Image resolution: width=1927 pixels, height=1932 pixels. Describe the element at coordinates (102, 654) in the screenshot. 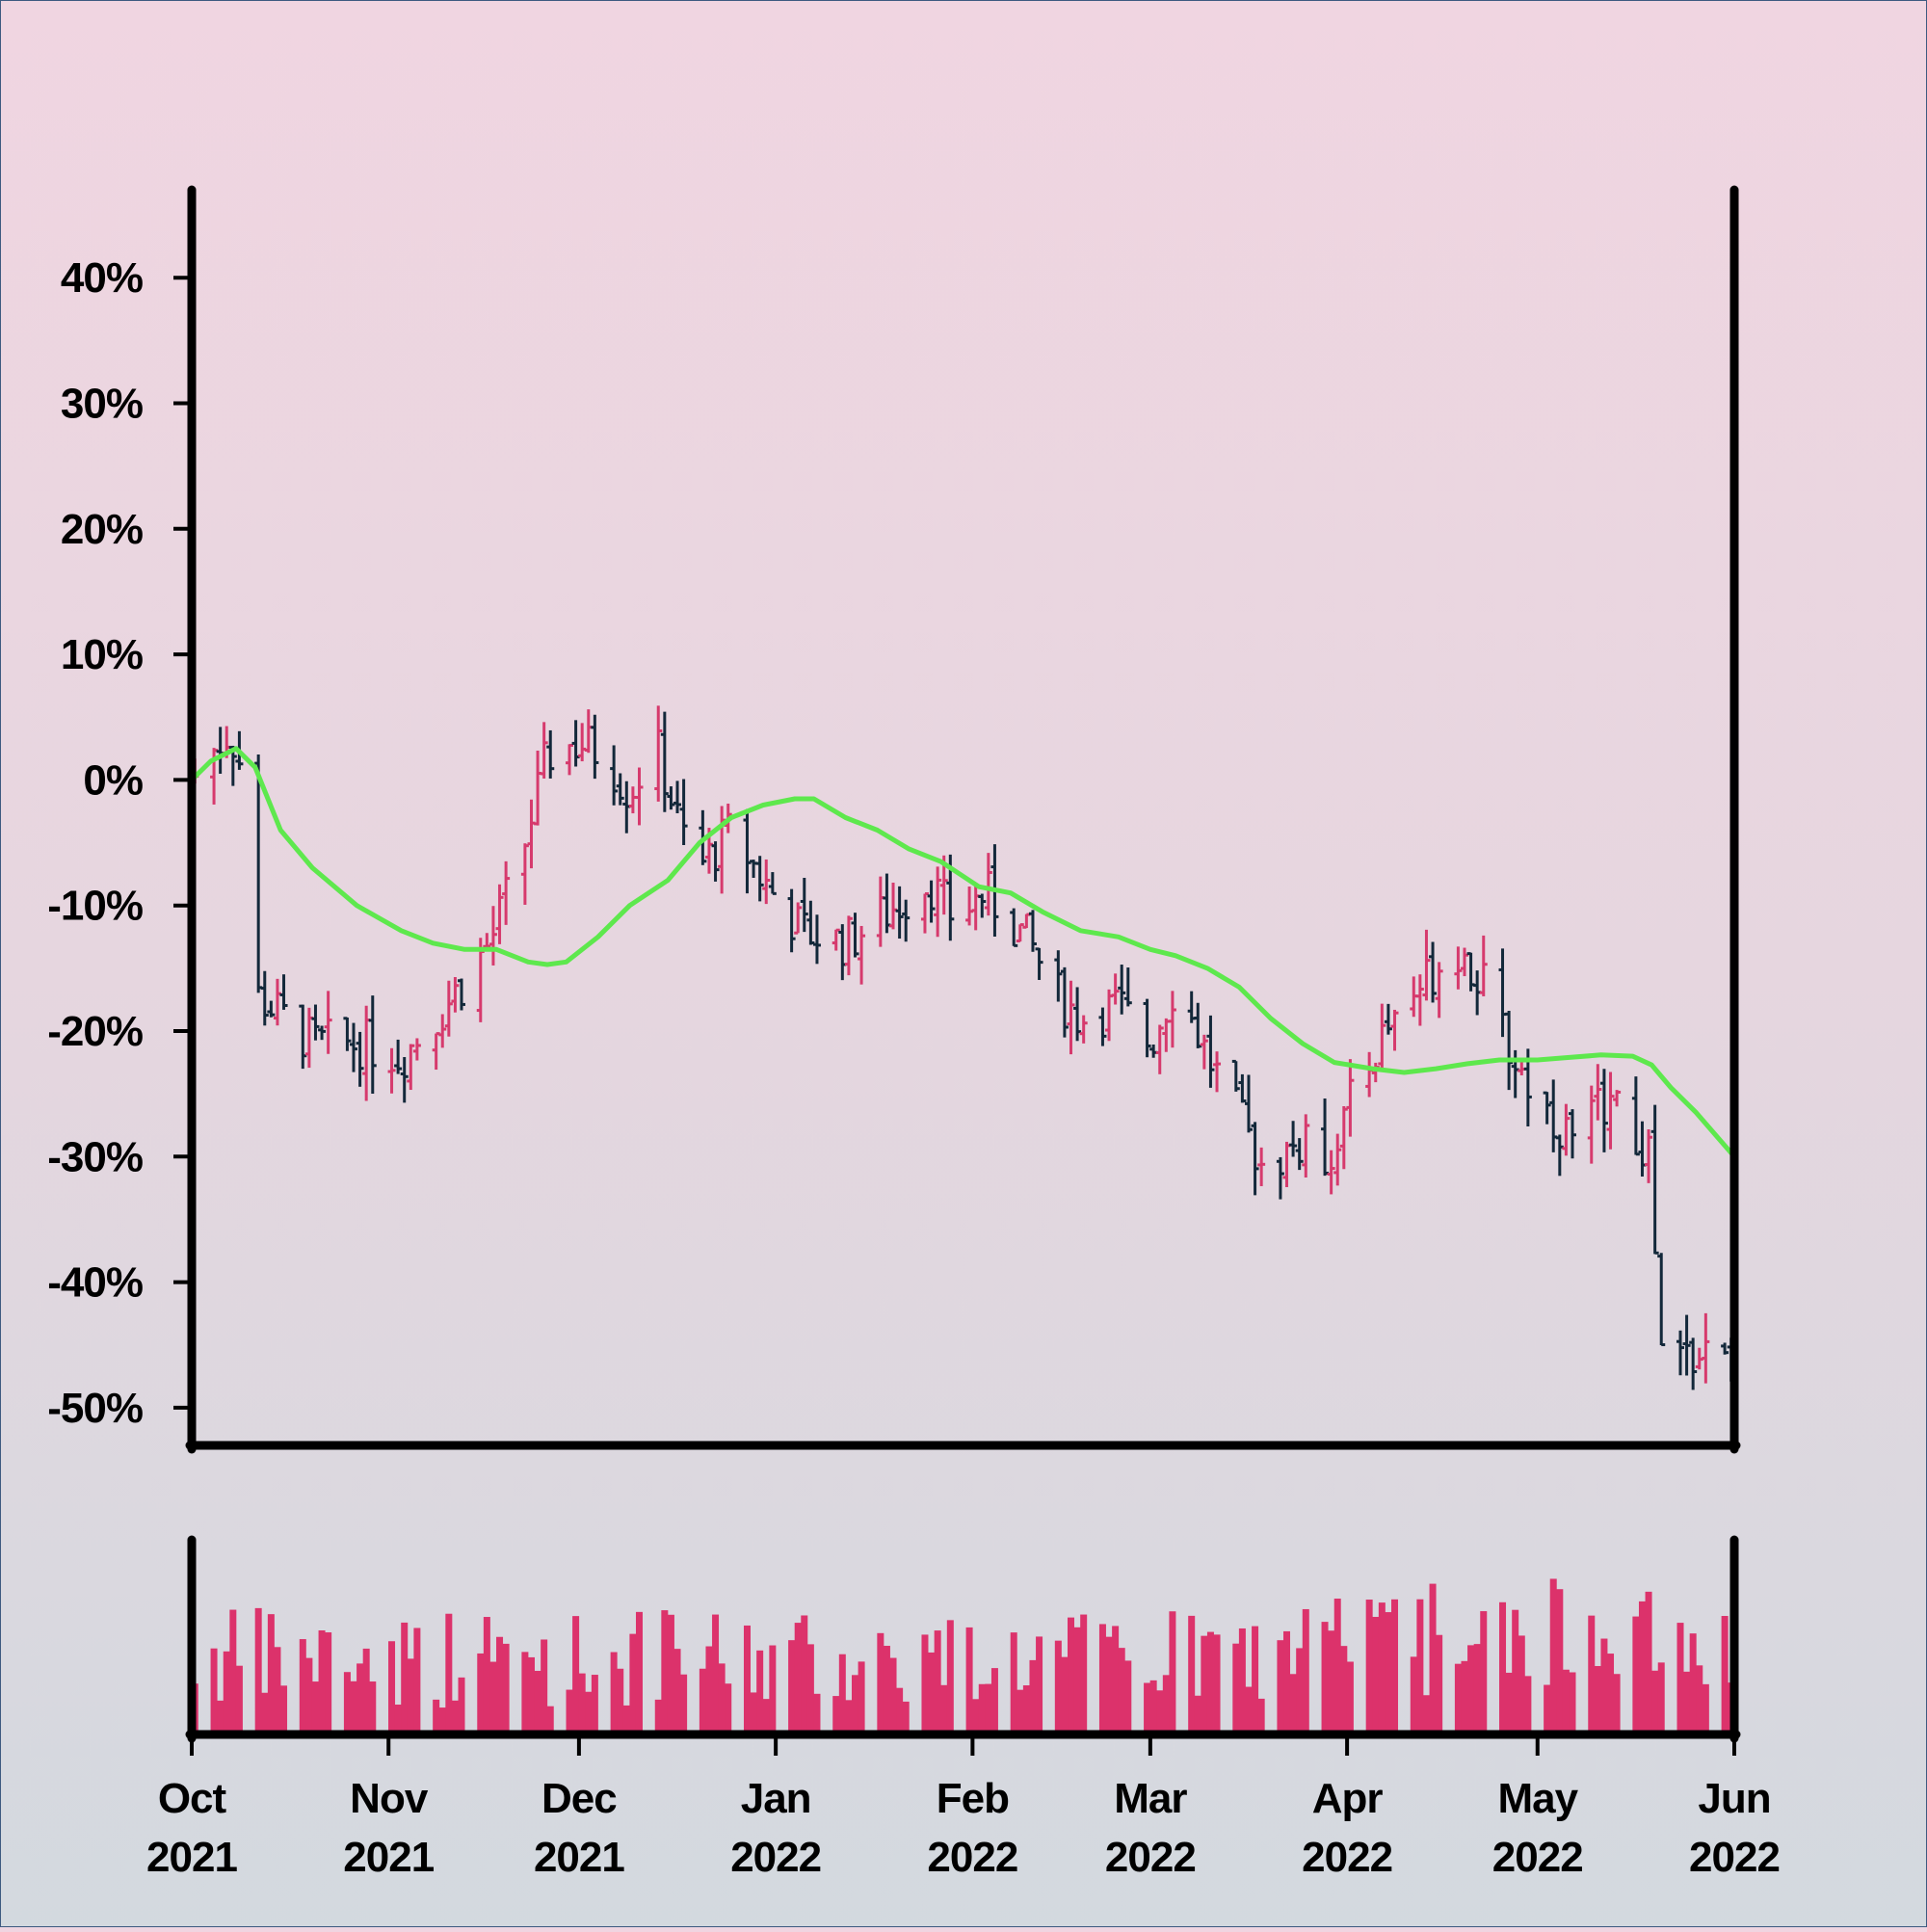

I see `y-tick-label: 10%` at that location.